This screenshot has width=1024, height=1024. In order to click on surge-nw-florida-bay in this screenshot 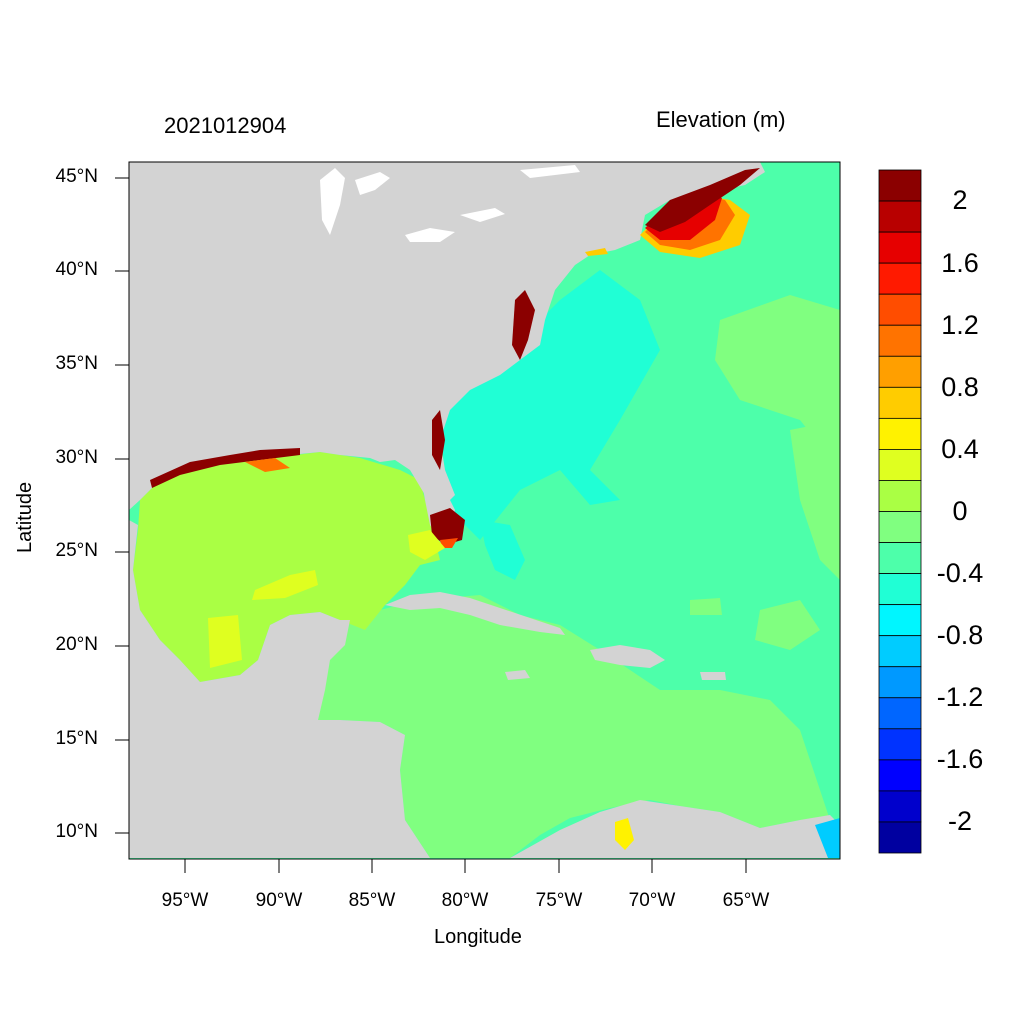, I will do `click(426, 545)`.